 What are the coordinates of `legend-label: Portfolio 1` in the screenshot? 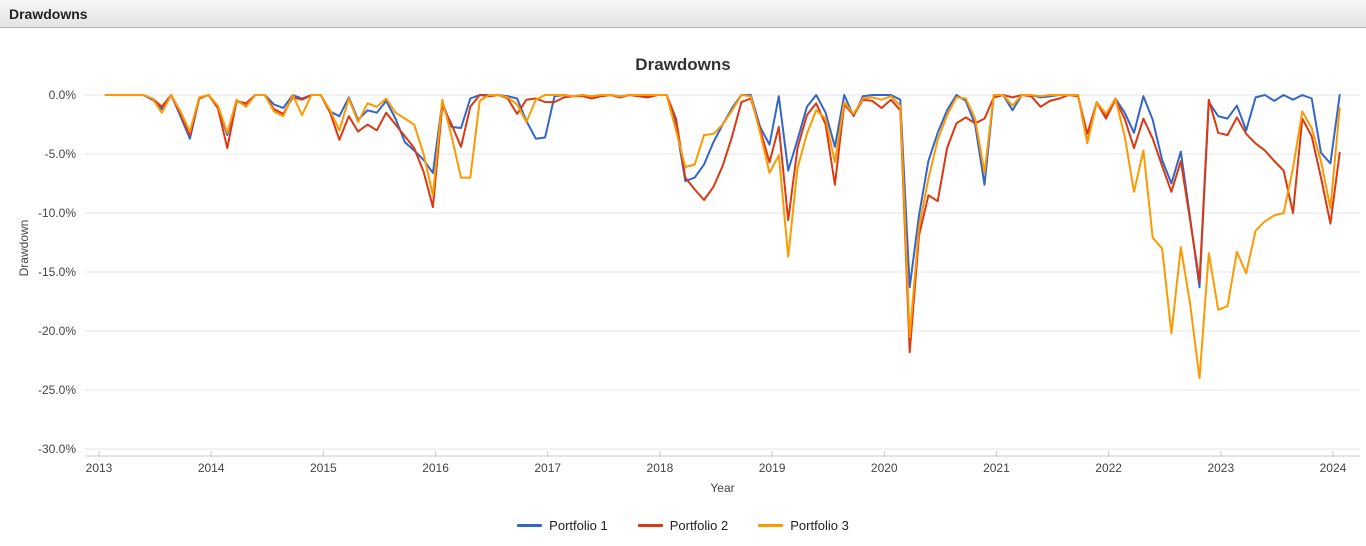 It's located at (578, 525).